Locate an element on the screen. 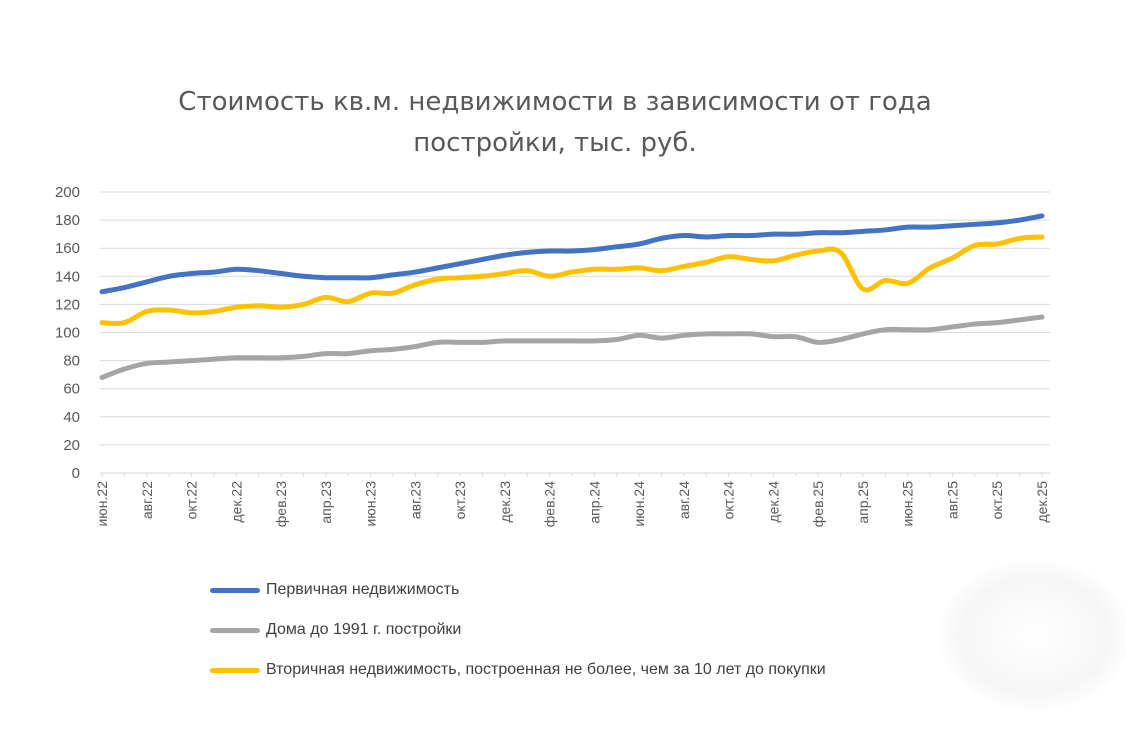  y-tick-label-4: 80 is located at coordinates (71, 361).